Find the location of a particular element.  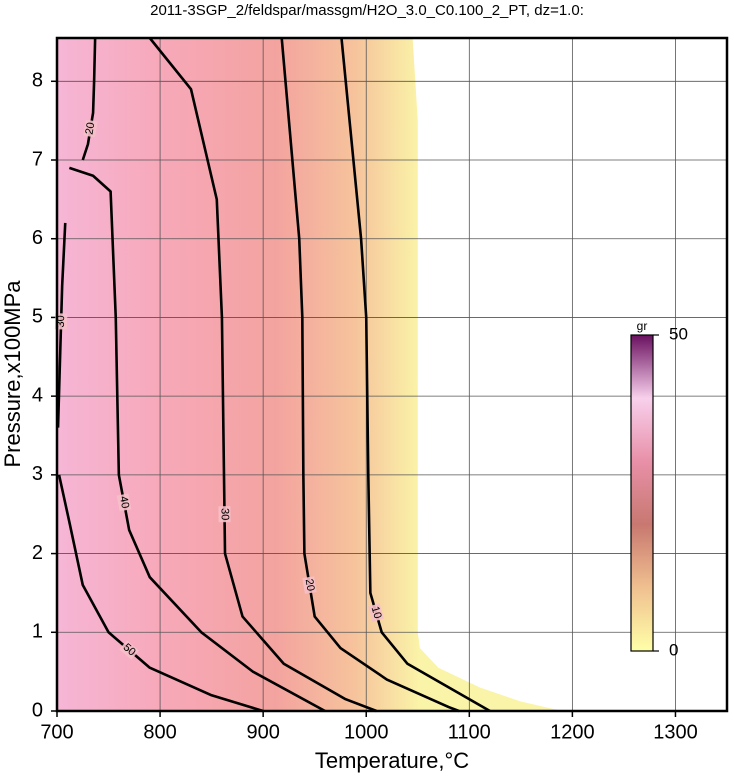

contour-label-group: 10 is located at coordinates (376, 612).